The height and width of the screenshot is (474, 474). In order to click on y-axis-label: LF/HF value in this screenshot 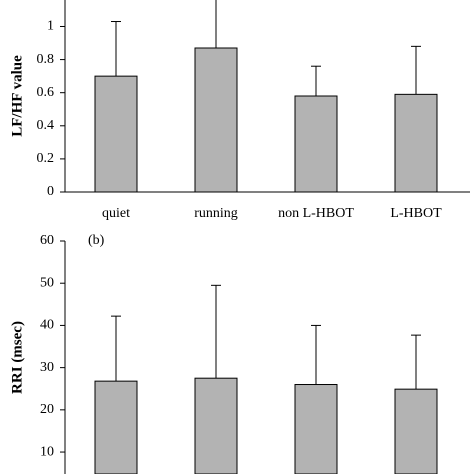, I will do `click(17, 96)`.